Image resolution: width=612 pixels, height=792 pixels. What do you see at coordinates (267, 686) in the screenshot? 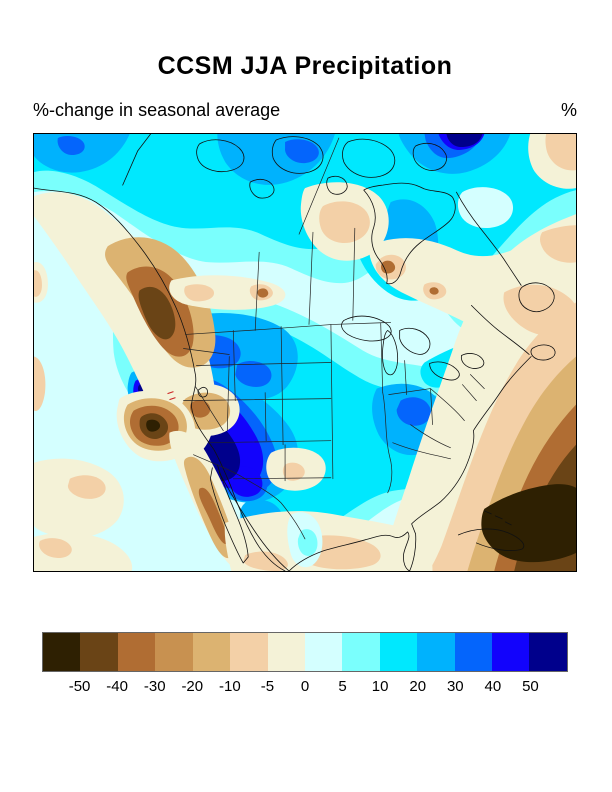
I see `colorbar-tick-label: -5` at bounding box center [267, 686].